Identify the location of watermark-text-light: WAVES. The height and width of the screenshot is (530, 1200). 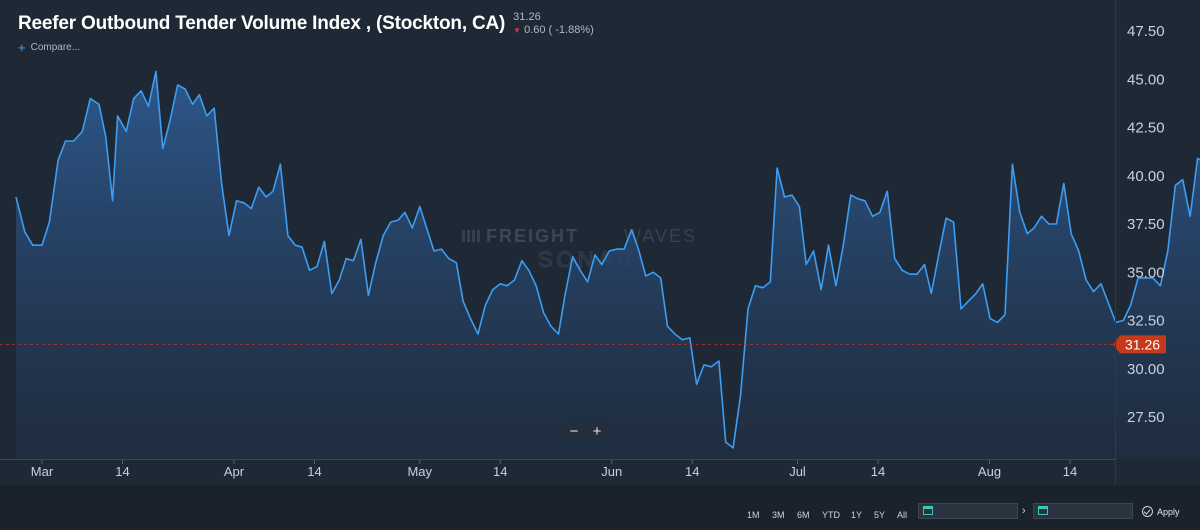
(660, 236).